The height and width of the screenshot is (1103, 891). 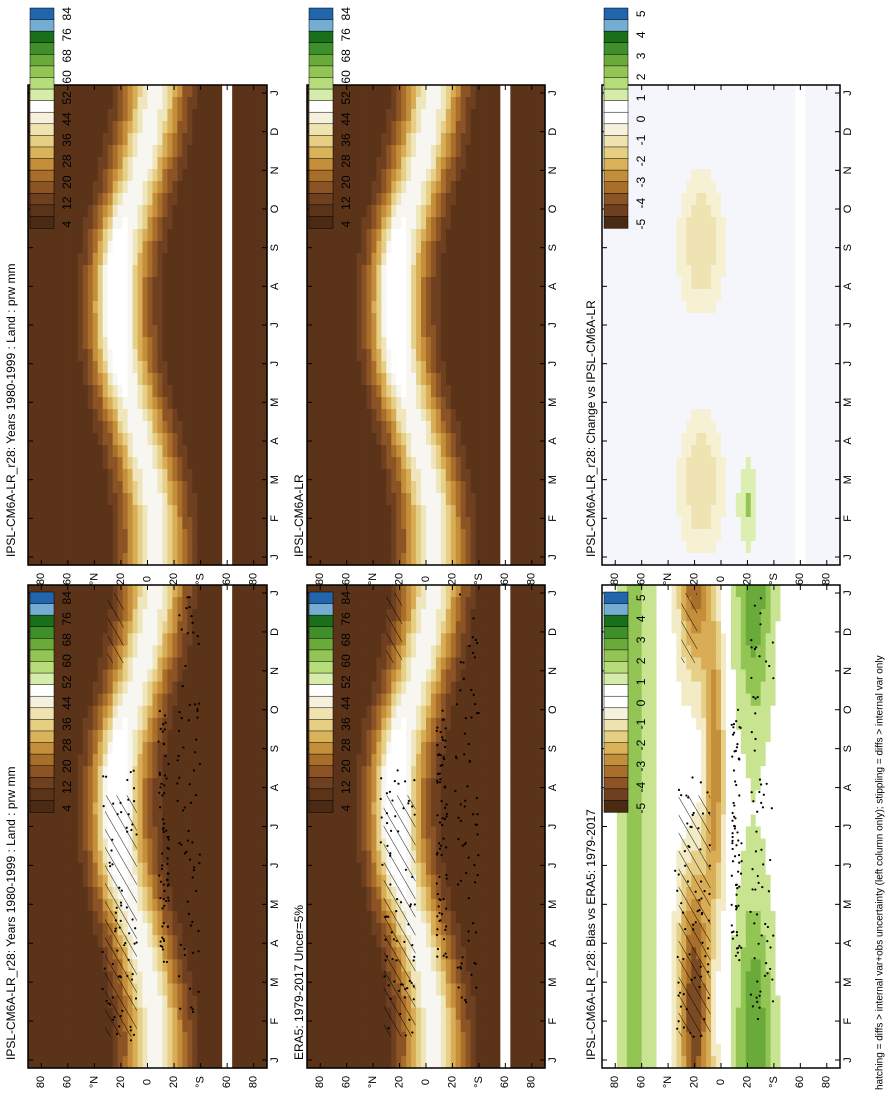 What do you see at coordinates (42, 679) in the screenshot?
I see `colorbar-swatch` at bounding box center [42, 679].